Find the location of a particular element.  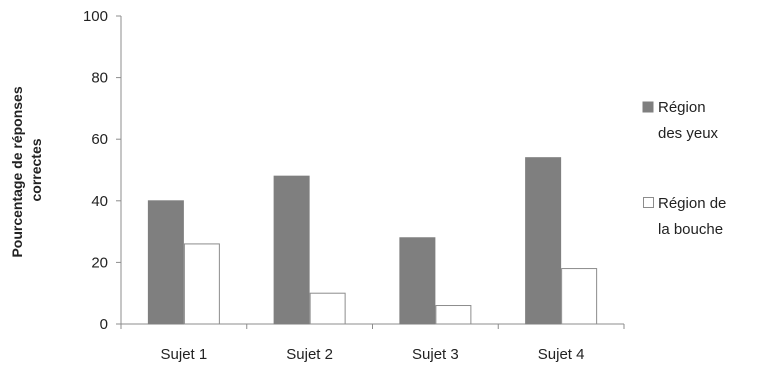

y-tick-label: 0 is located at coordinates (104, 324).